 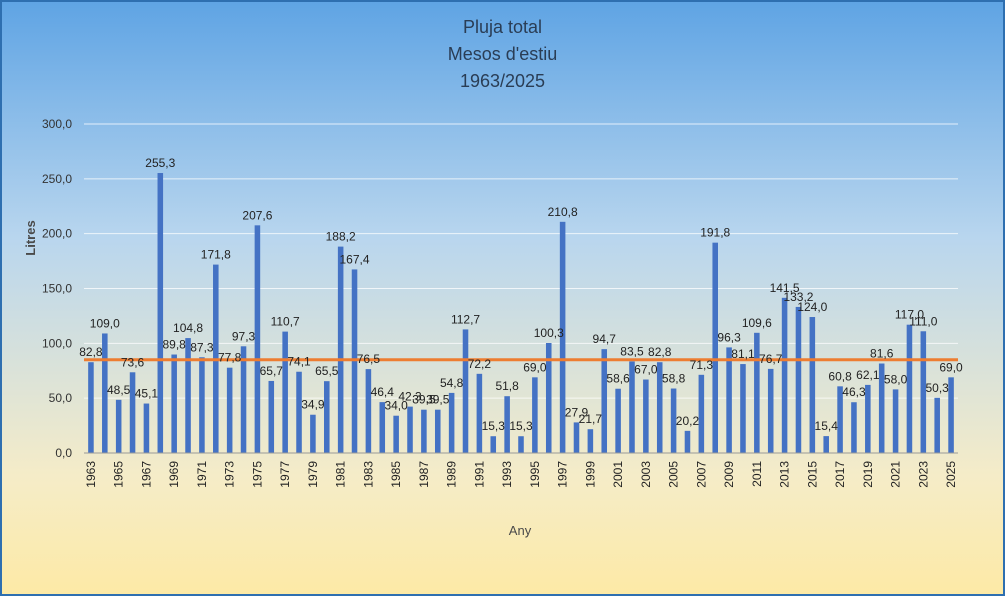 What do you see at coordinates (521, 426) in the screenshot?
I see `data-label: 15,3` at bounding box center [521, 426].